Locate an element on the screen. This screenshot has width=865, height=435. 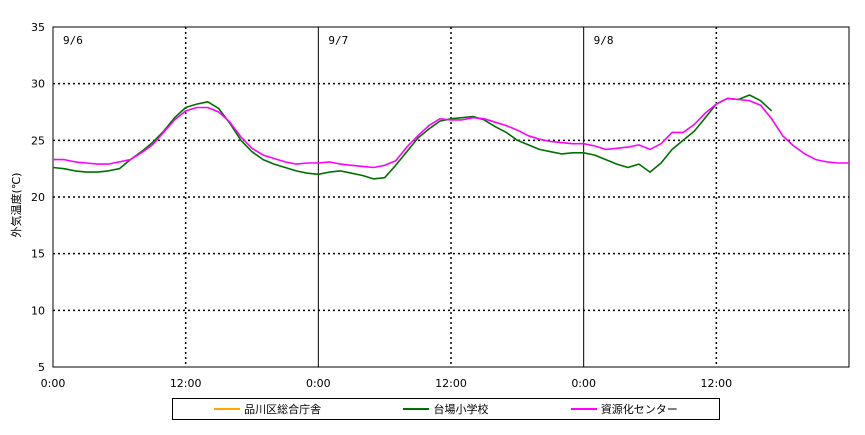
day-labels: 9/6 9/7 9/8 is located at coordinates (338, 40).